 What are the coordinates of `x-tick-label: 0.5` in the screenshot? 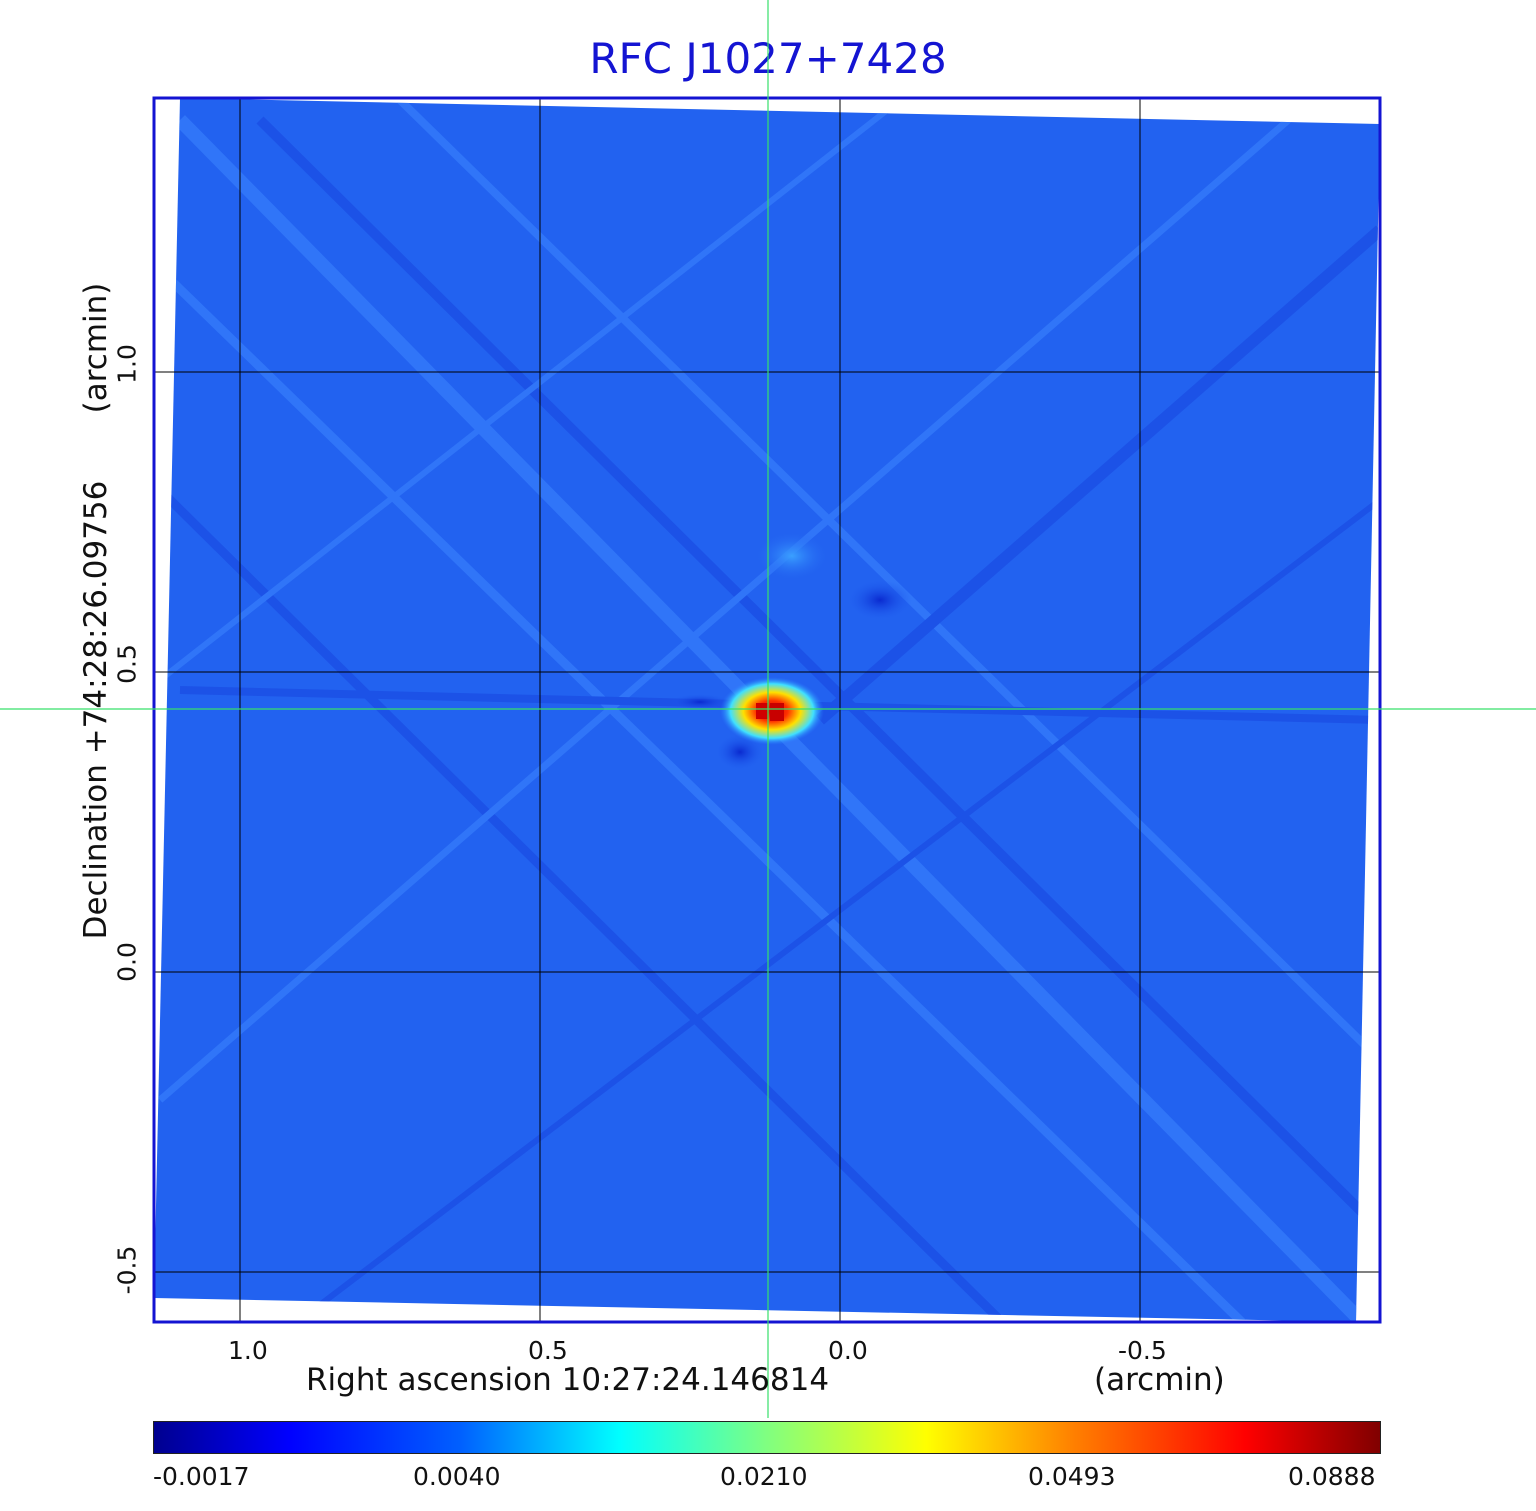 It's located at (548, 1350).